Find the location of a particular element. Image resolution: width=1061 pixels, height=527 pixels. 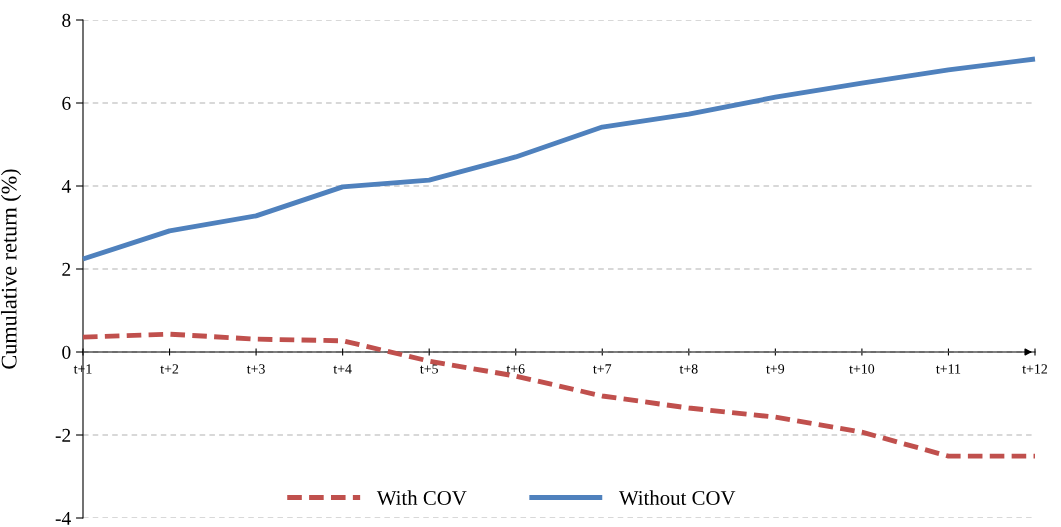

y-tick-label: 4 is located at coordinates (66, 186).